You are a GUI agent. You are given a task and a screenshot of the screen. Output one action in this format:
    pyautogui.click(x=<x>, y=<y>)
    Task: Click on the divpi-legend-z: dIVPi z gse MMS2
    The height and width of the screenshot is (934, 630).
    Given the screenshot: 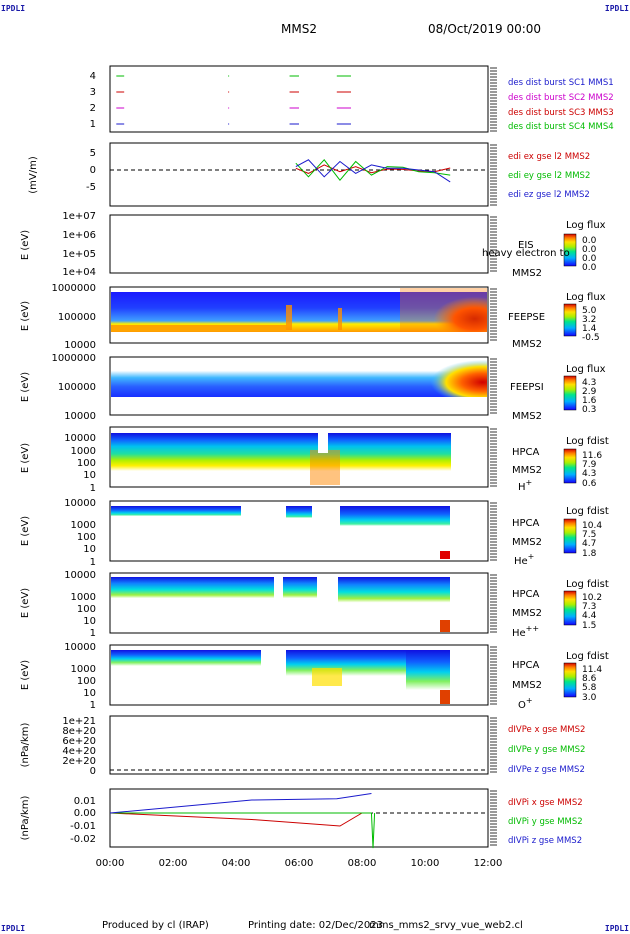 What is the action you would take?
    pyautogui.click(x=545, y=841)
    